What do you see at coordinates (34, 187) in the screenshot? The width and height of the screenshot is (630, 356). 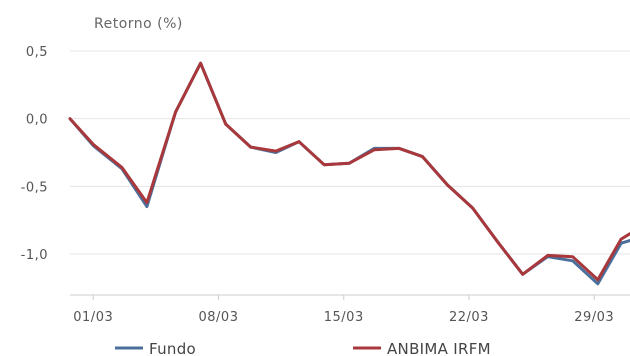 I see `y-tick-label: -0,5` at bounding box center [34, 187].